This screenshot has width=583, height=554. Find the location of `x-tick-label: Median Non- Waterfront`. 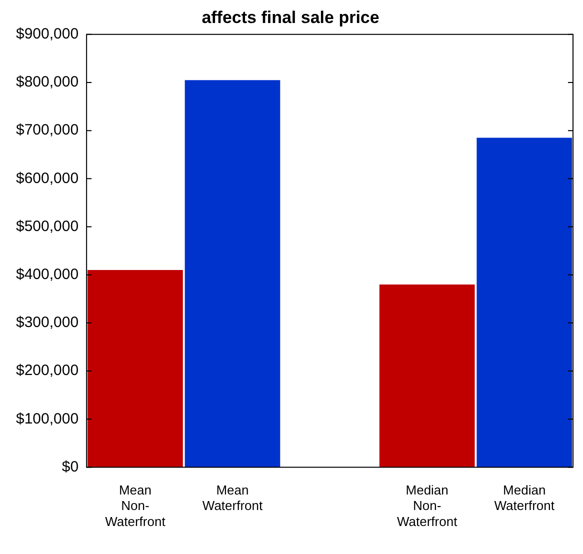

x-tick-label: Median Non- Waterfront is located at coordinates (427, 505).